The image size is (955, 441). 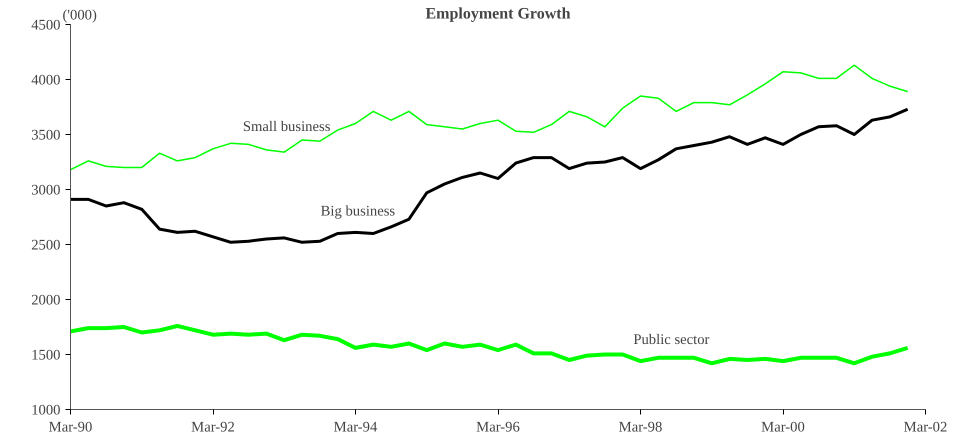 What do you see at coordinates (45, 136) in the screenshot?
I see `y-tick-label: 3500` at bounding box center [45, 136].